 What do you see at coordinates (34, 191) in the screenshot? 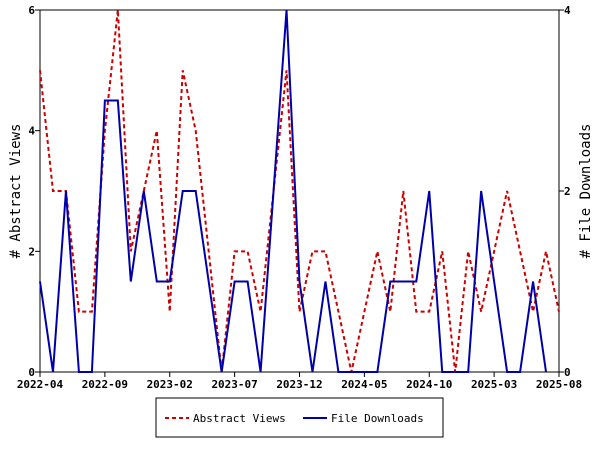
I see `left-y-axis: 0 2 4 6` at bounding box center [34, 191].